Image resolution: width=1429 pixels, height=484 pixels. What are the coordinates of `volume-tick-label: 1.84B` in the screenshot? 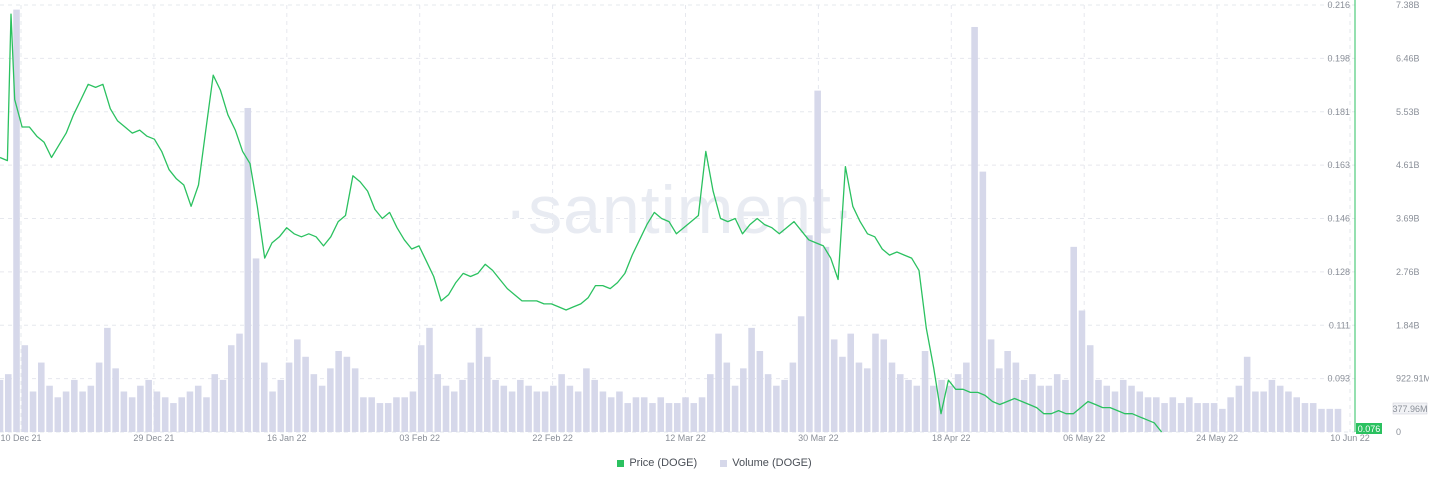 It's located at (1408, 325).